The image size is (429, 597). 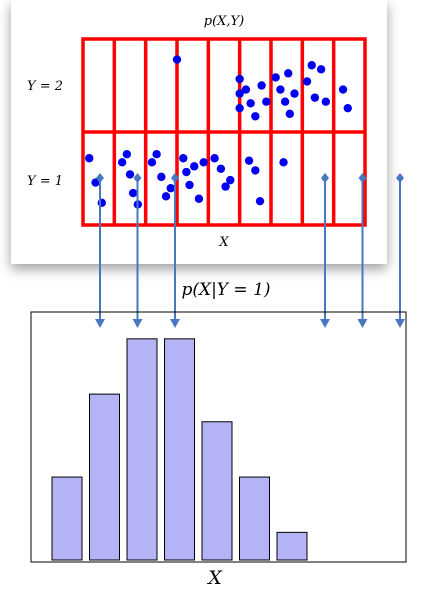 What do you see at coordinates (223, 242) in the screenshot?
I see `joint-x-label: X` at bounding box center [223, 242].